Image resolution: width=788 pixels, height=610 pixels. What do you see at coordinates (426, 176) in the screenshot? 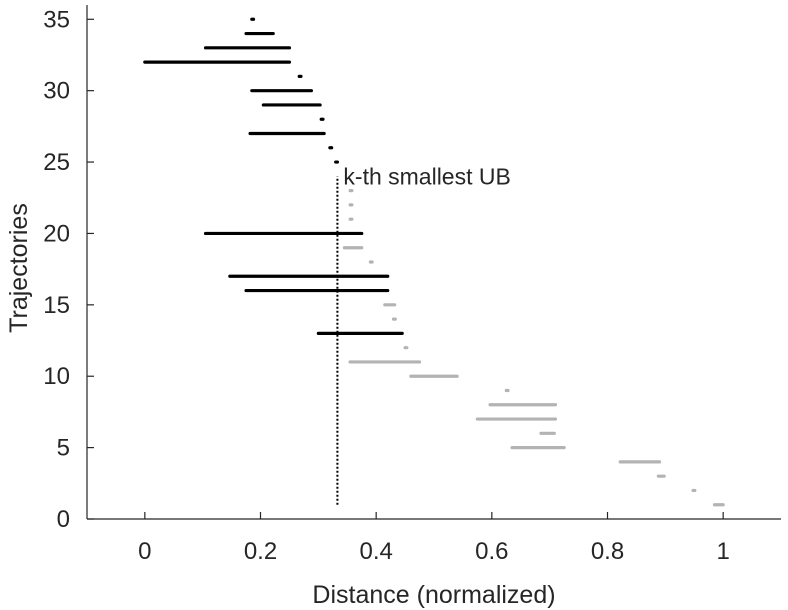
I see `threshold-label: k-th smallest UB` at bounding box center [426, 176].